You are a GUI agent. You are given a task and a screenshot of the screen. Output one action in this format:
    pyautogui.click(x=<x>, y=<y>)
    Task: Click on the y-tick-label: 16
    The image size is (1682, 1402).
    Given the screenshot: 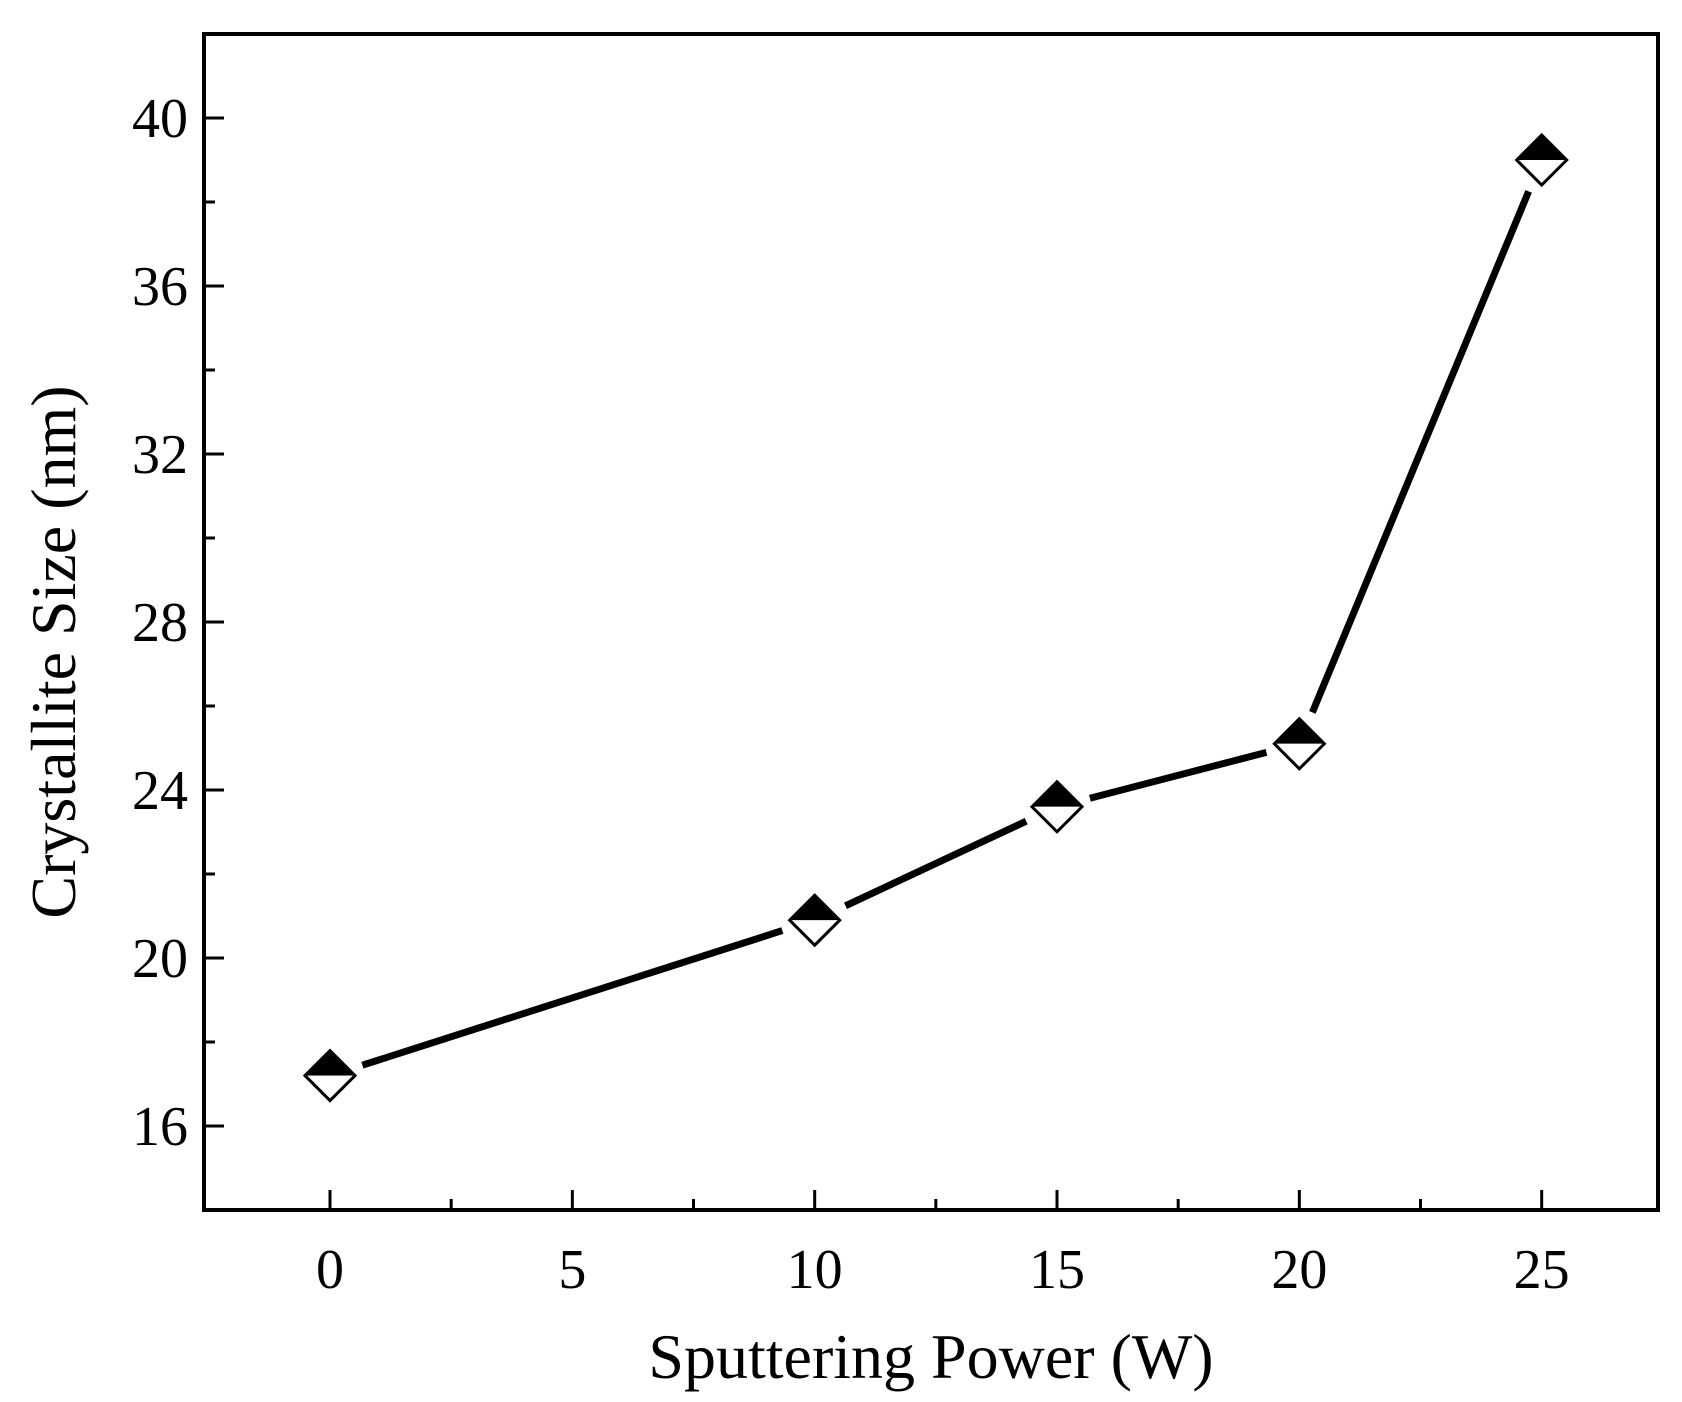 What is the action you would take?
    pyautogui.click(x=160, y=1127)
    